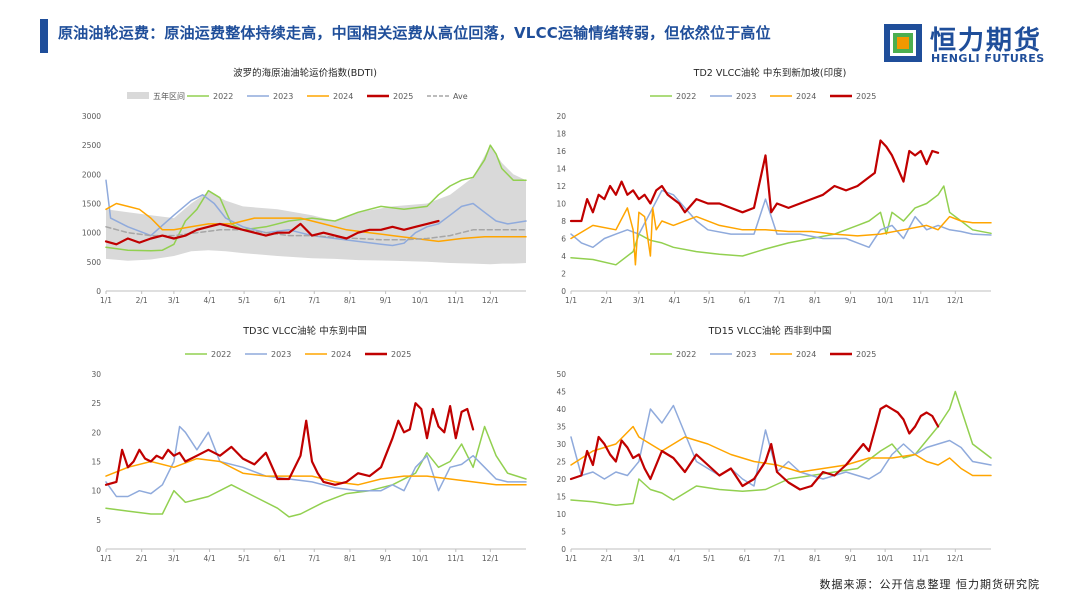 The image size is (1080, 608). What do you see at coordinates (986, 41) in the screenshot?
I see `logo-chinese-name: 恒力期货` at bounding box center [986, 41].